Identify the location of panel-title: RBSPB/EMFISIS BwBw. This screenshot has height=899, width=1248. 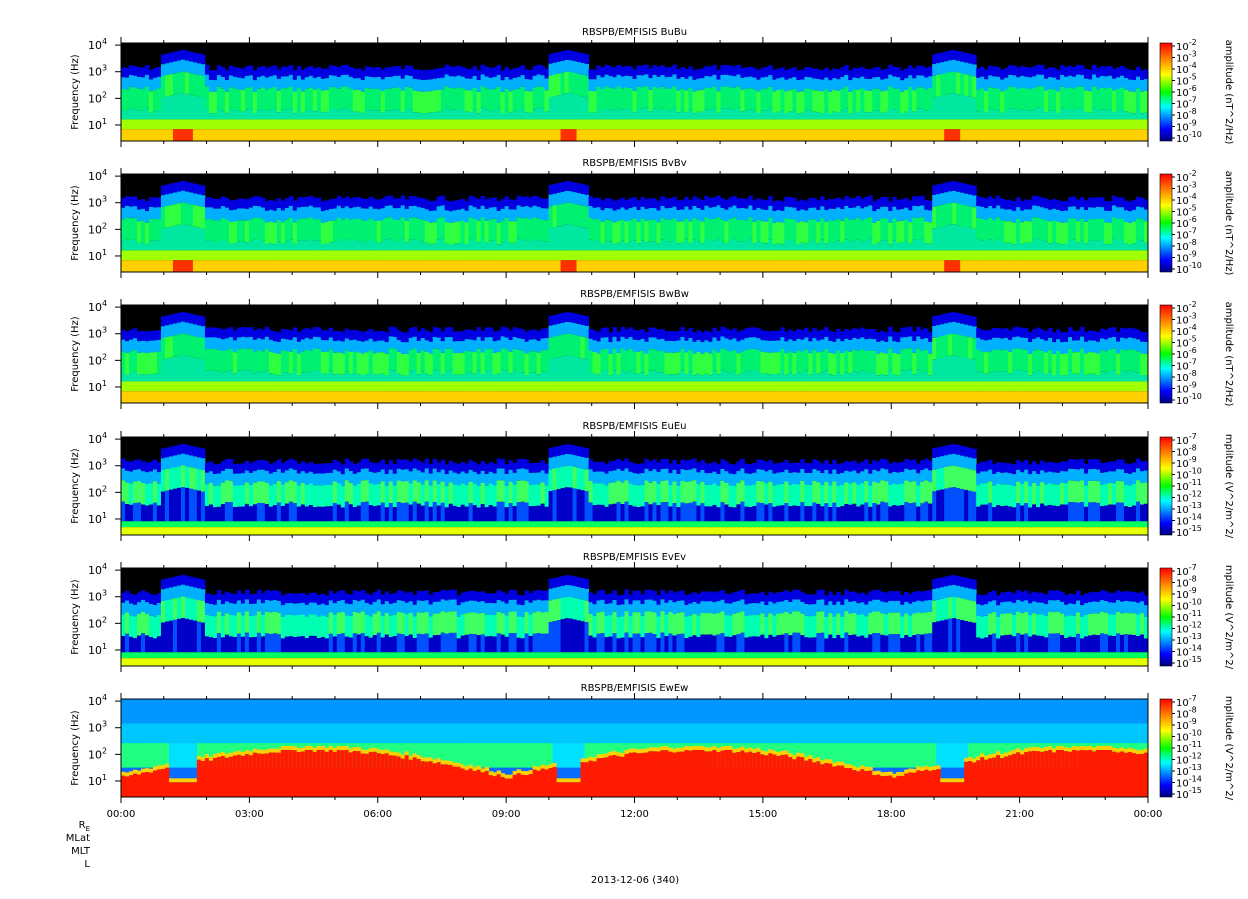
(634, 294).